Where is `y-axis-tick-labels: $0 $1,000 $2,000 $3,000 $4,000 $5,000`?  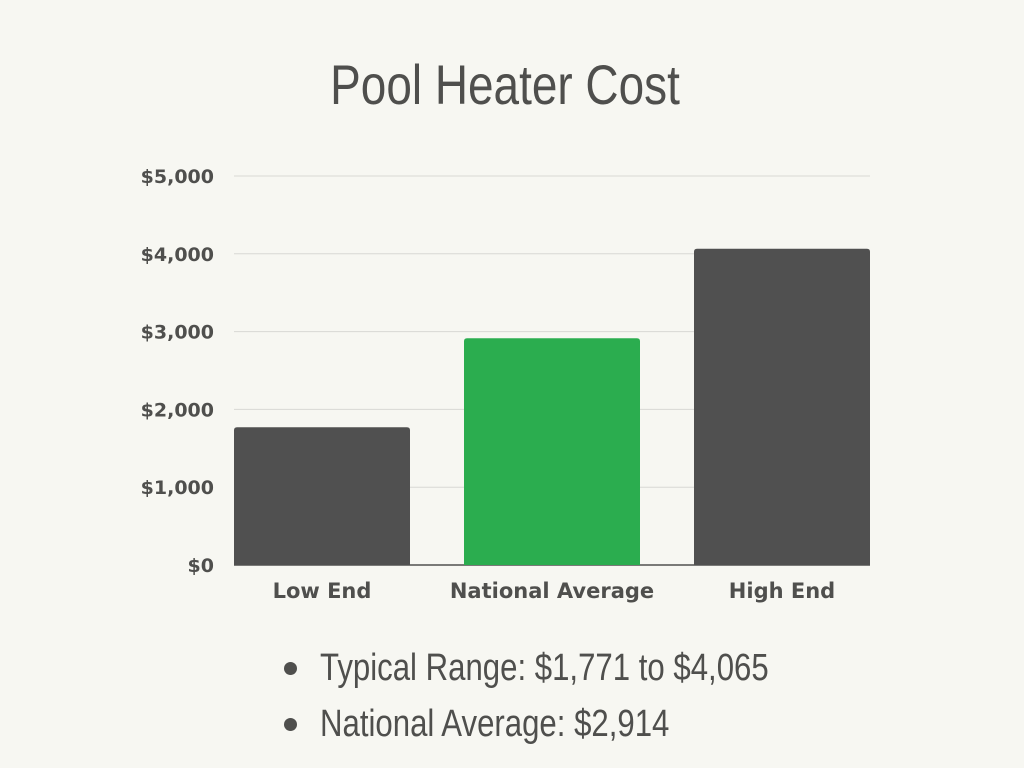 y-axis-tick-labels: $0 $1,000 $2,000 $3,000 $4,000 $5,000 is located at coordinates (177, 371).